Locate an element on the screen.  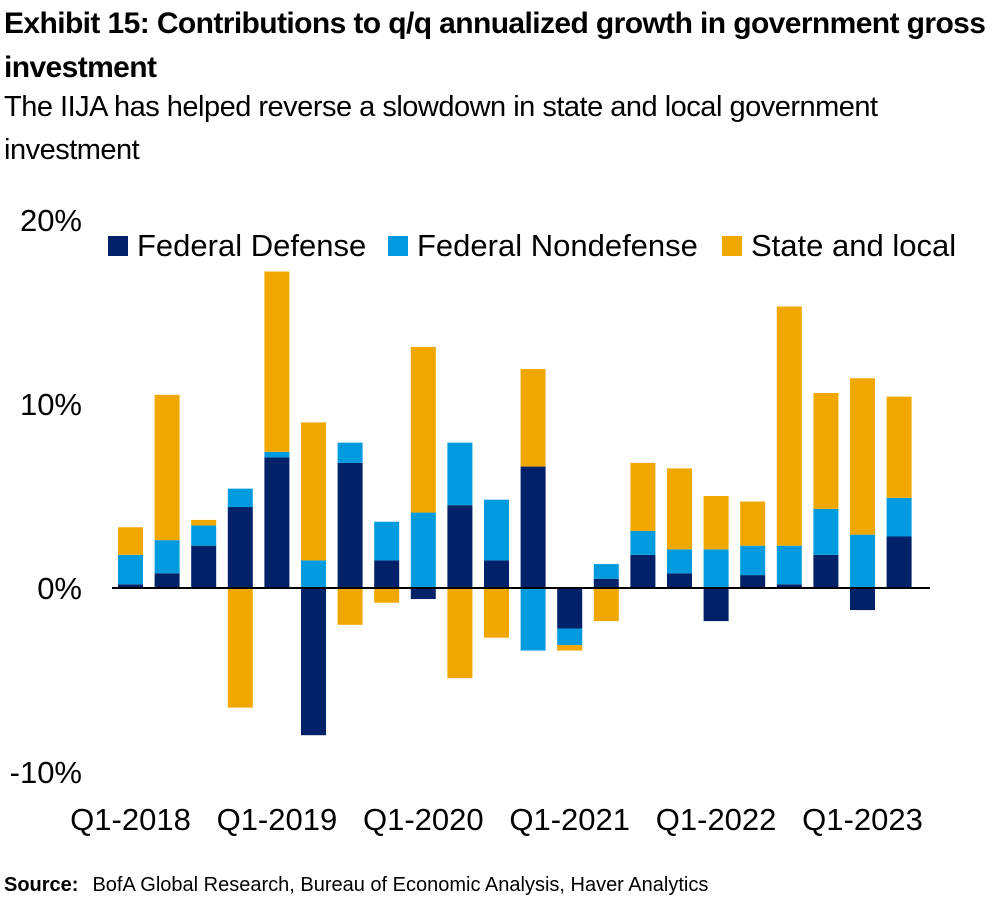
bar-state-and-local-q3-2021 is located at coordinates (643, 496).